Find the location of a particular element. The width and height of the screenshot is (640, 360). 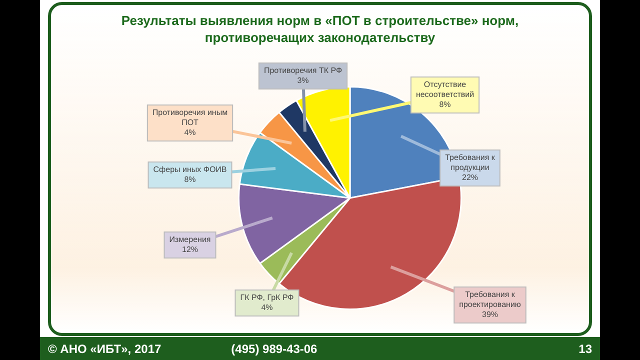

text: © АНО «ИБТ», 2017 is located at coordinates (105, 349).